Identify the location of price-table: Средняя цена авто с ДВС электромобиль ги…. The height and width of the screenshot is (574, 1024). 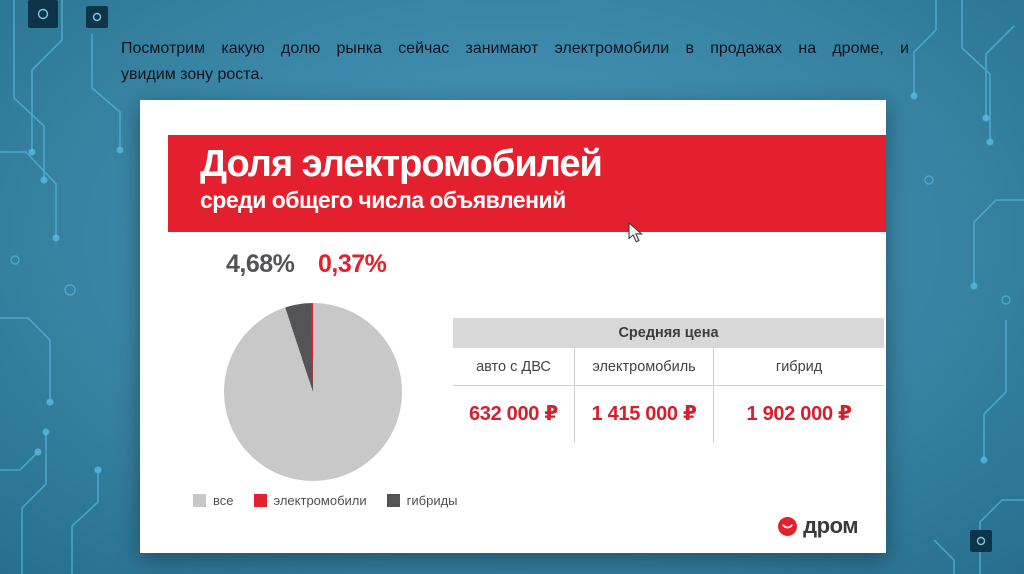
(668, 380).